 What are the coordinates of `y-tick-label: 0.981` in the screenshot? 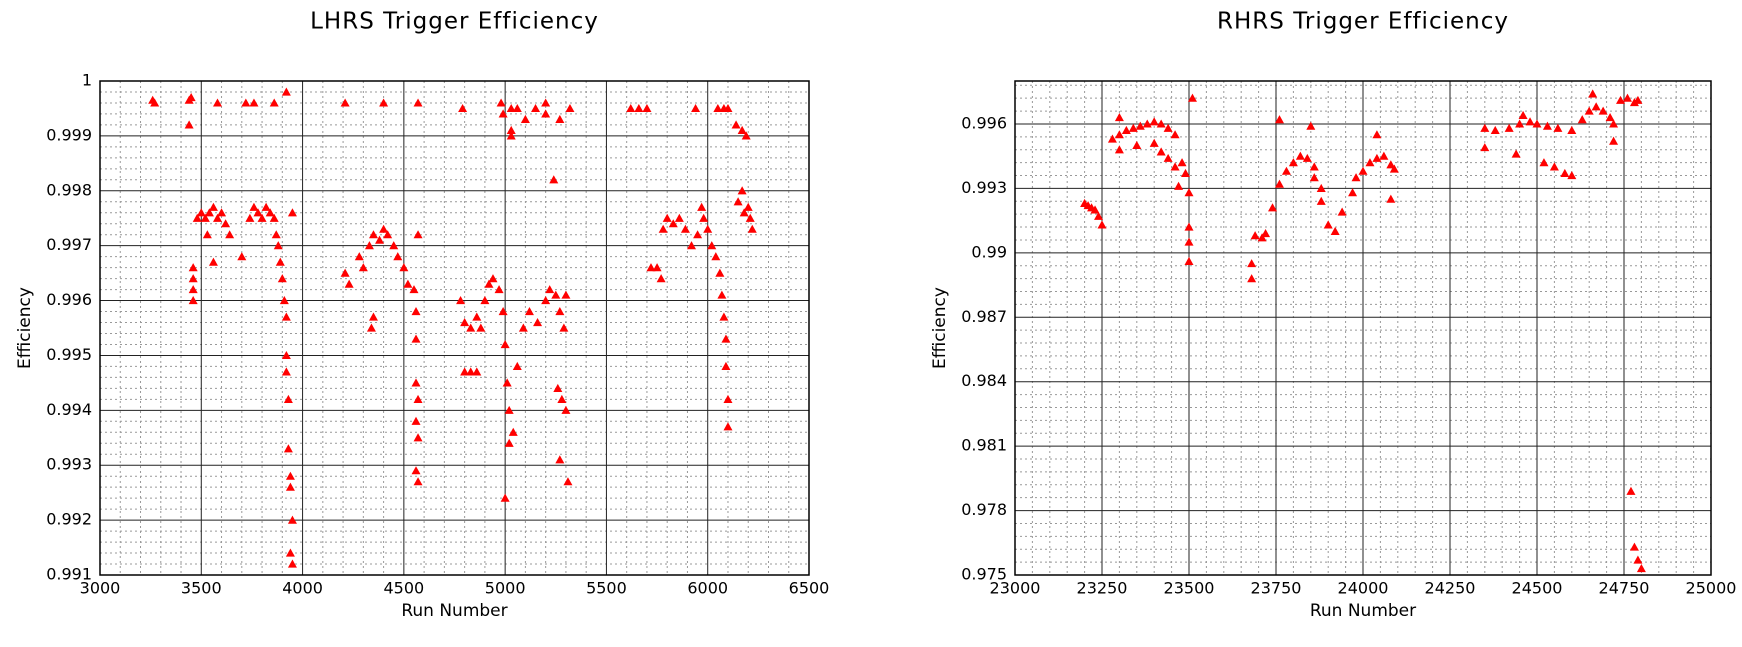 It's located at (984, 445).